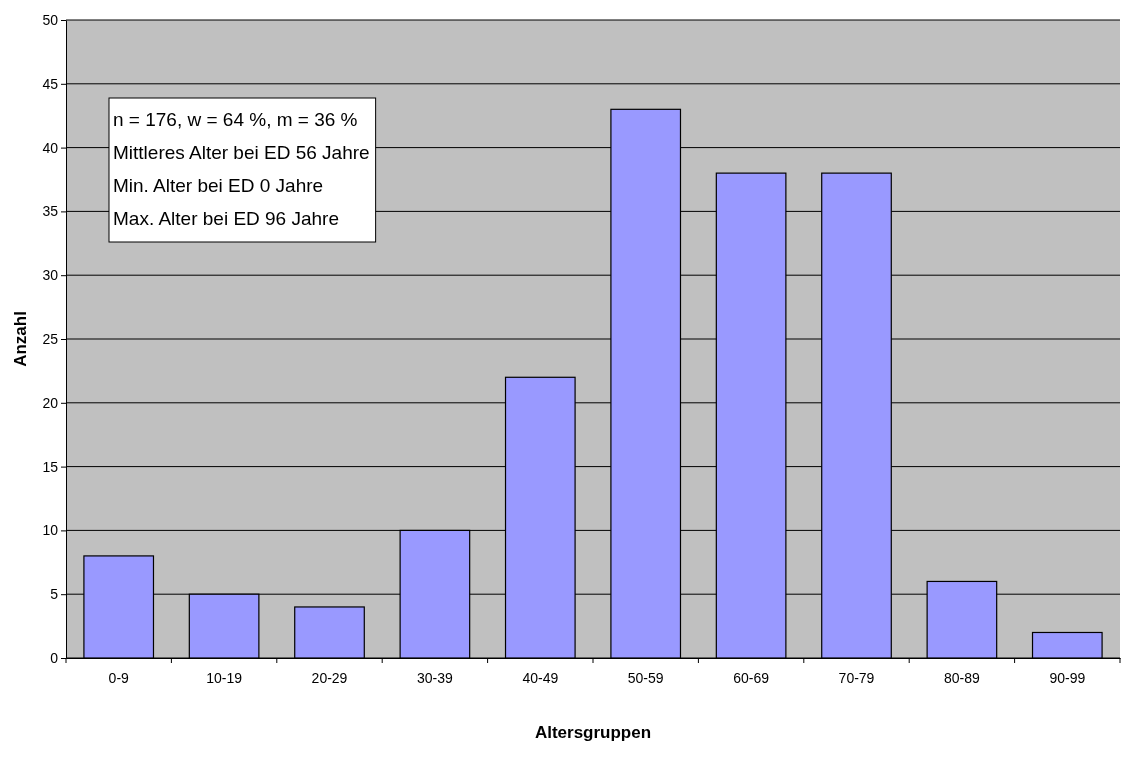 Image resolution: width=1125 pixels, height=761 pixels. What do you see at coordinates (962, 678) in the screenshot?
I see `x-tick-label: 80-89` at bounding box center [962, 678].